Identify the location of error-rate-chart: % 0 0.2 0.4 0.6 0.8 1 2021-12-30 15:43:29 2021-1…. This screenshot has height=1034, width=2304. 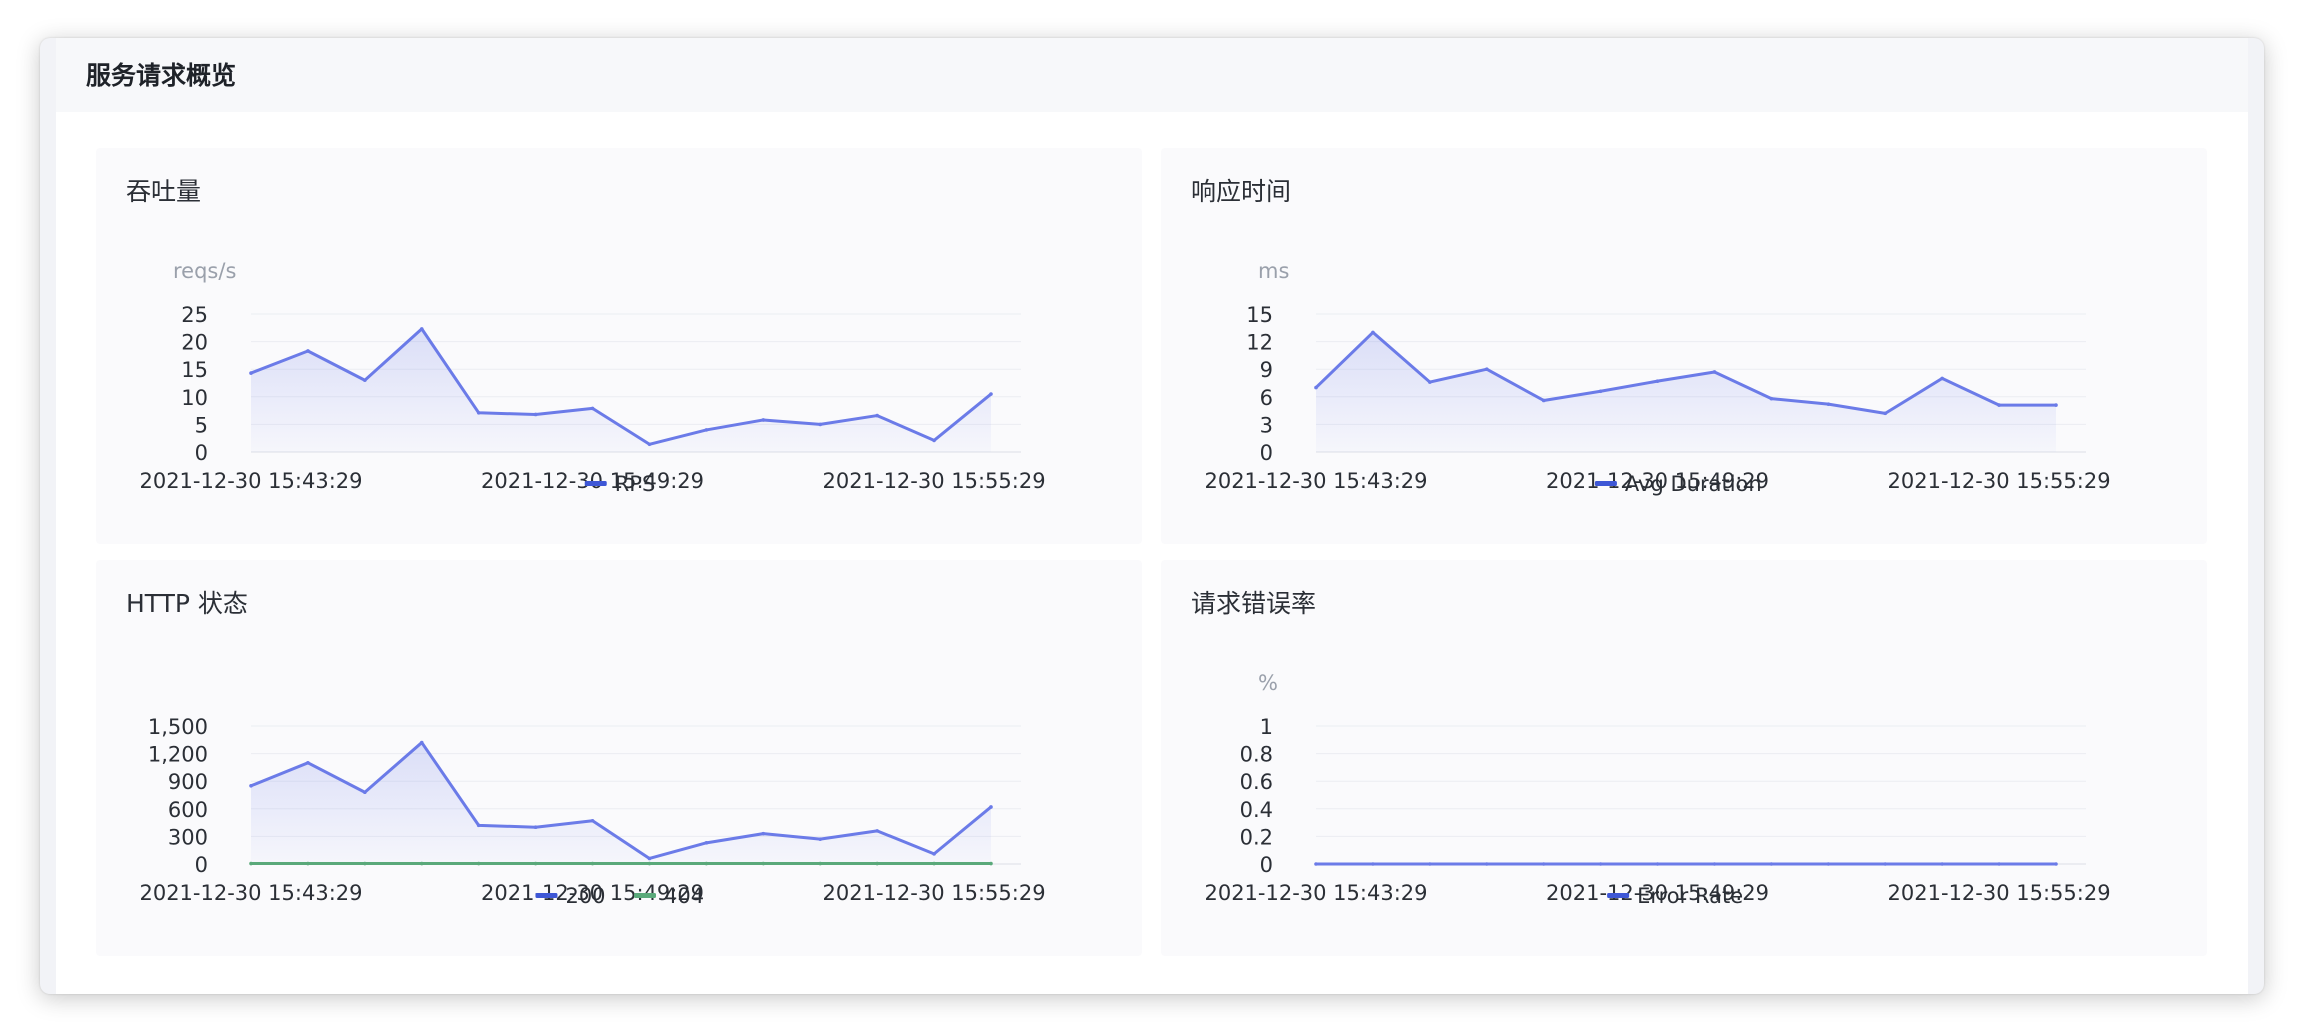
(1657, 789).